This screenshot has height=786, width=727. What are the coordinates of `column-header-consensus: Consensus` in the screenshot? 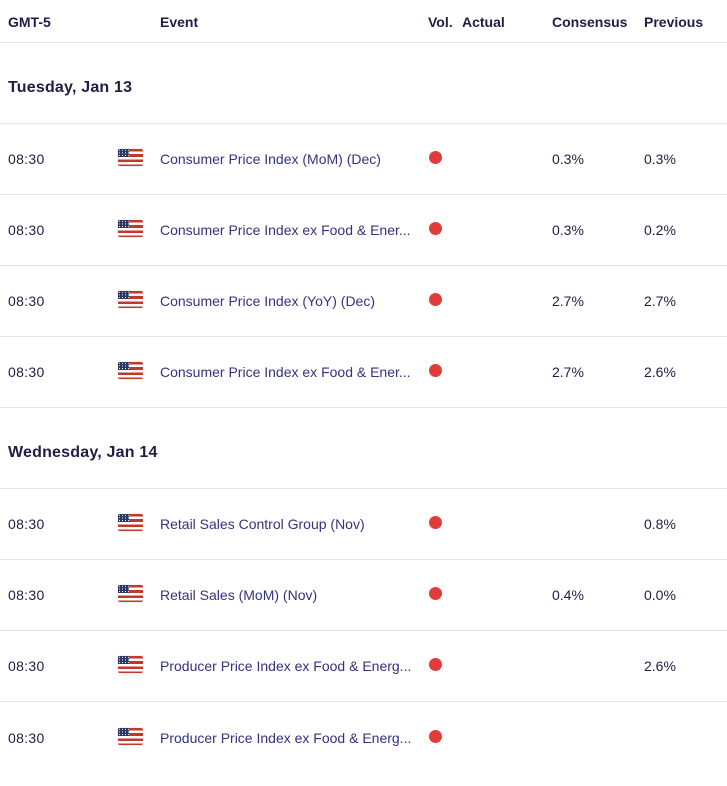 It's located at (590, 22).